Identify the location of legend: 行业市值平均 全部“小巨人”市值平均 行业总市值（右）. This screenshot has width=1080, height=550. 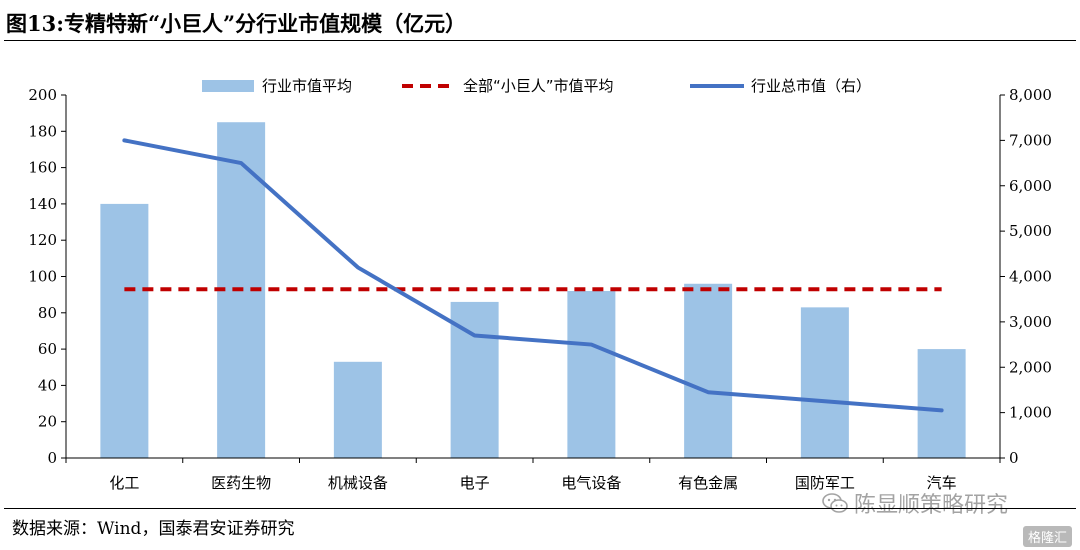
(536, 86).